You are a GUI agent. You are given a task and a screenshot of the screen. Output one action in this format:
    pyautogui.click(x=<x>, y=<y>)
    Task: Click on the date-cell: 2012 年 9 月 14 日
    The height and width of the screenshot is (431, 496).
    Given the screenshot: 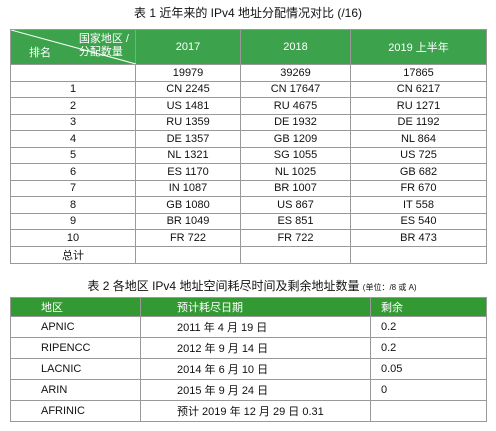 What is the action you would take?
    pyautogui.click(x=255, y=348)
    